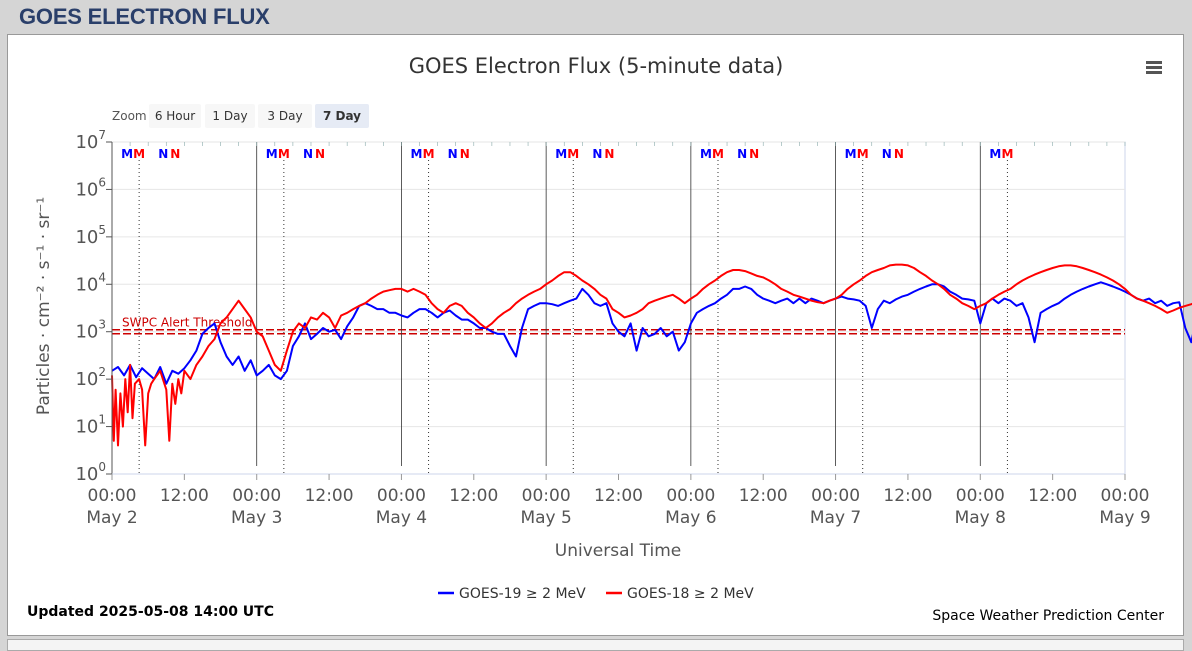 This screenshot has width=1192, height=651. Describe the element at coordinates (90, 140) in the screenshot. I see `y-tick-label: 10⁷` at that location.